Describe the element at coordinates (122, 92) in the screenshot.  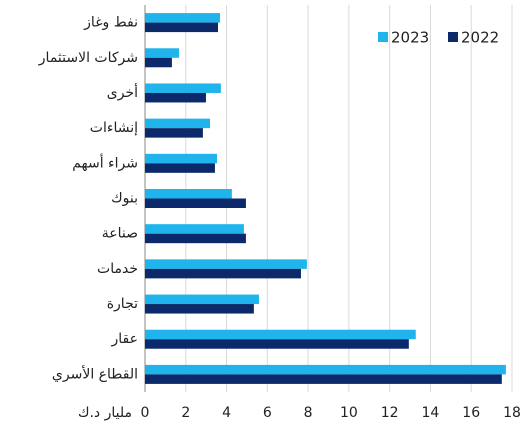
I see `y-tick-label: أخرى` at that location.